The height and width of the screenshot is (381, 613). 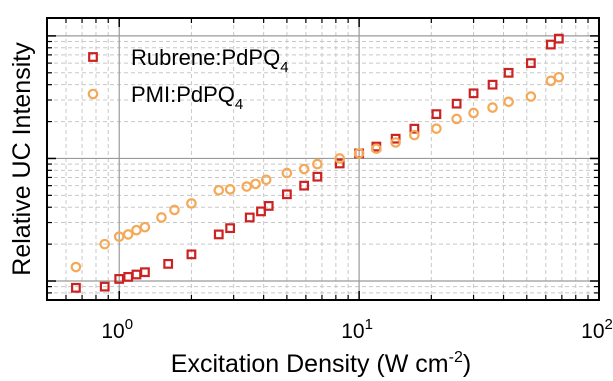 I want to click on legend-label: Rubrene:PdPQ4, so click(x=210, y=60).